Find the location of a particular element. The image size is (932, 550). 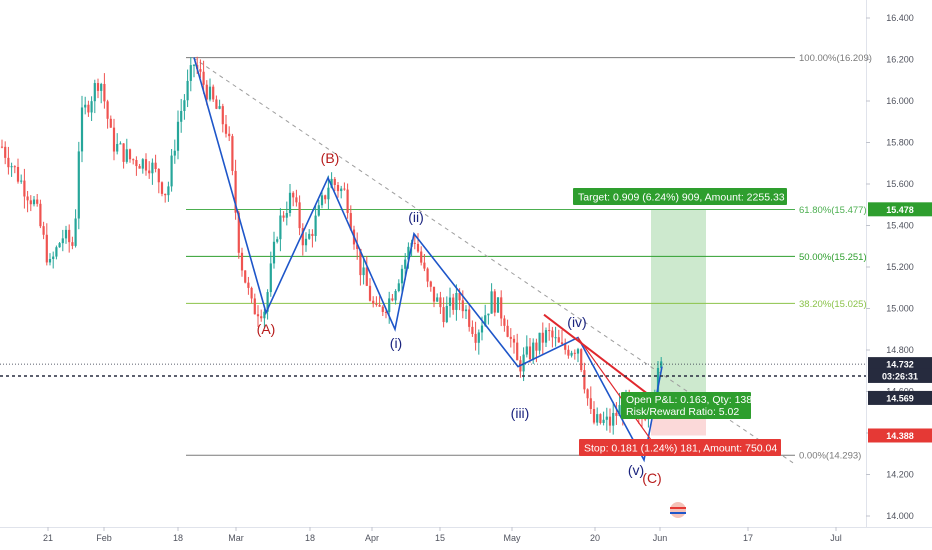

price-badge: 14.388 is located at coordinates (900, 435).